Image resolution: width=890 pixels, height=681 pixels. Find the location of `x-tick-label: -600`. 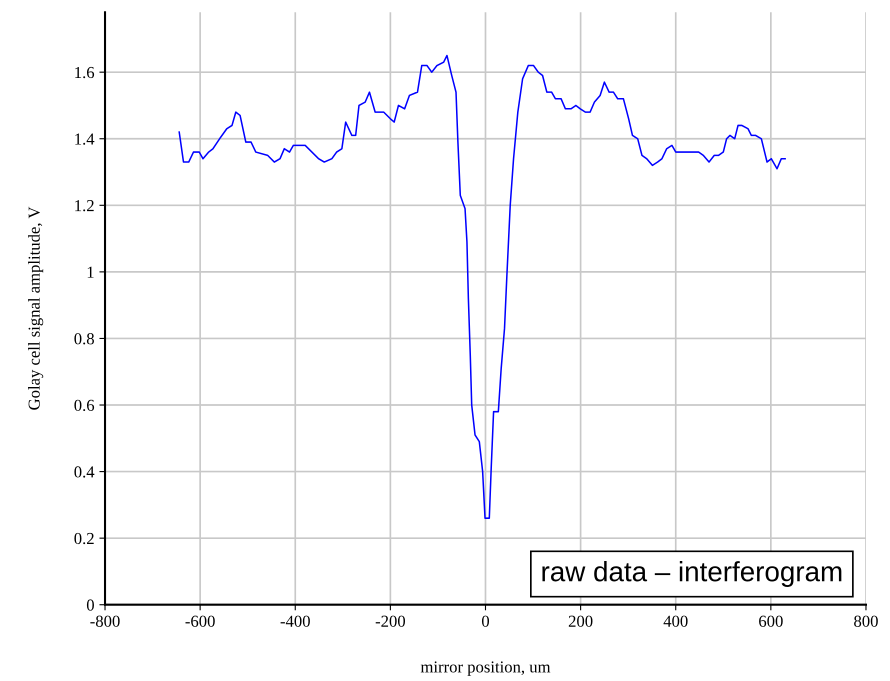

x-tick-label: -600 is located at coordinates (200, 621).